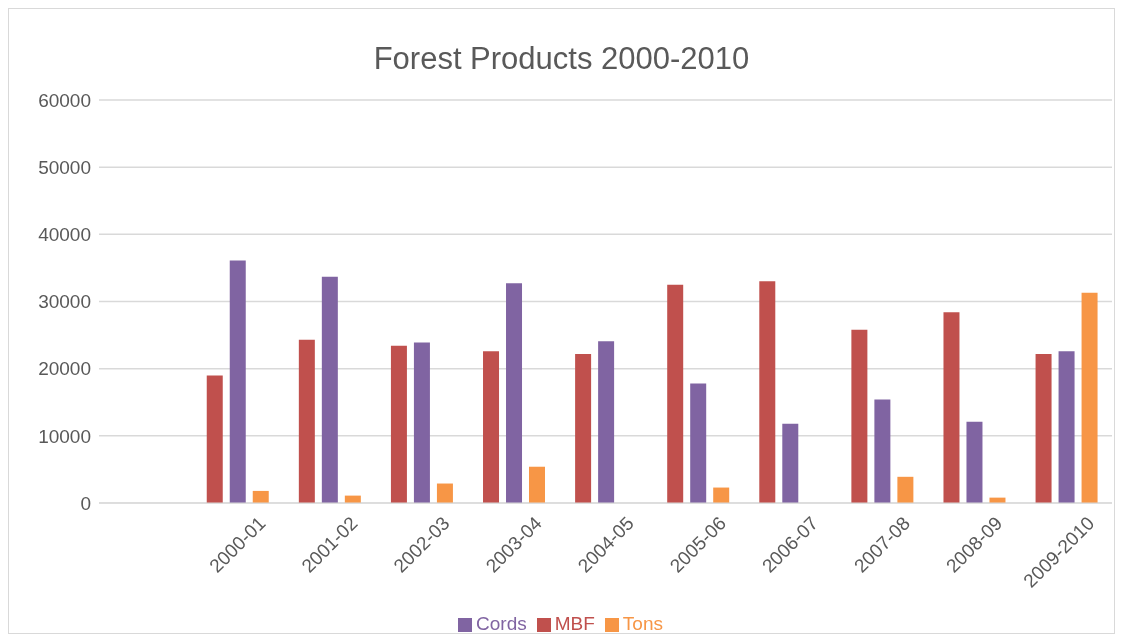 Image resolution: width=1121 pixels, height=640 pixels. What do you see at coordinates (561, 59) in the screenshot?
I see `chart-title: Forest Products 2000-2010` at bounding box center [561, 59].